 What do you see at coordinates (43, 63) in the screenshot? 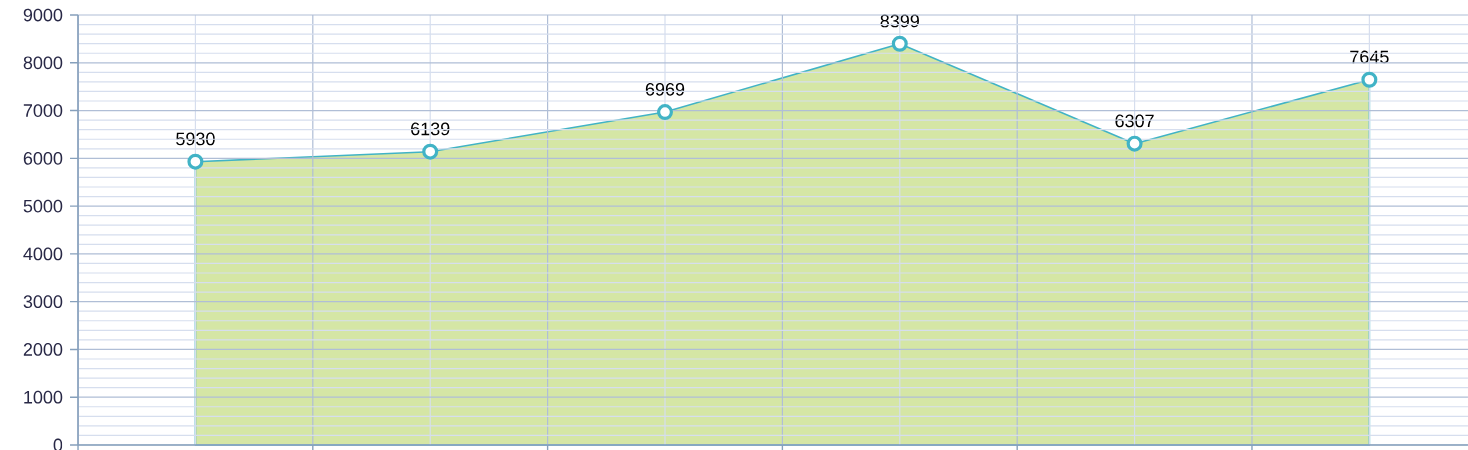
I see `y-tick-label: 8000` at bounding box center [43, 63].